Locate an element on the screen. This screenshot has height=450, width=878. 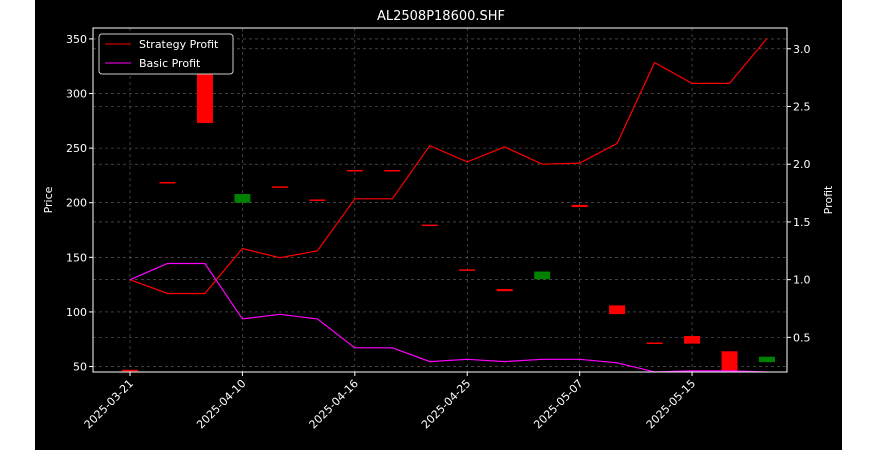
legend-box is located at coordinates (166, 54).